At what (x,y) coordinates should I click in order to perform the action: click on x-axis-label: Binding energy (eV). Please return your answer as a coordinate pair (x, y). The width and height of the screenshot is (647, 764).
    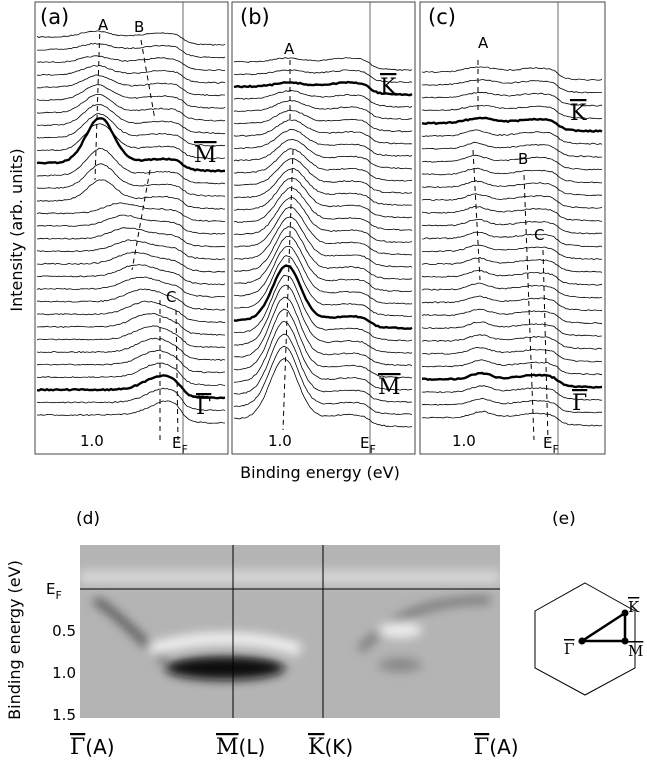
    Looking at the image, I should click on (320, 472).